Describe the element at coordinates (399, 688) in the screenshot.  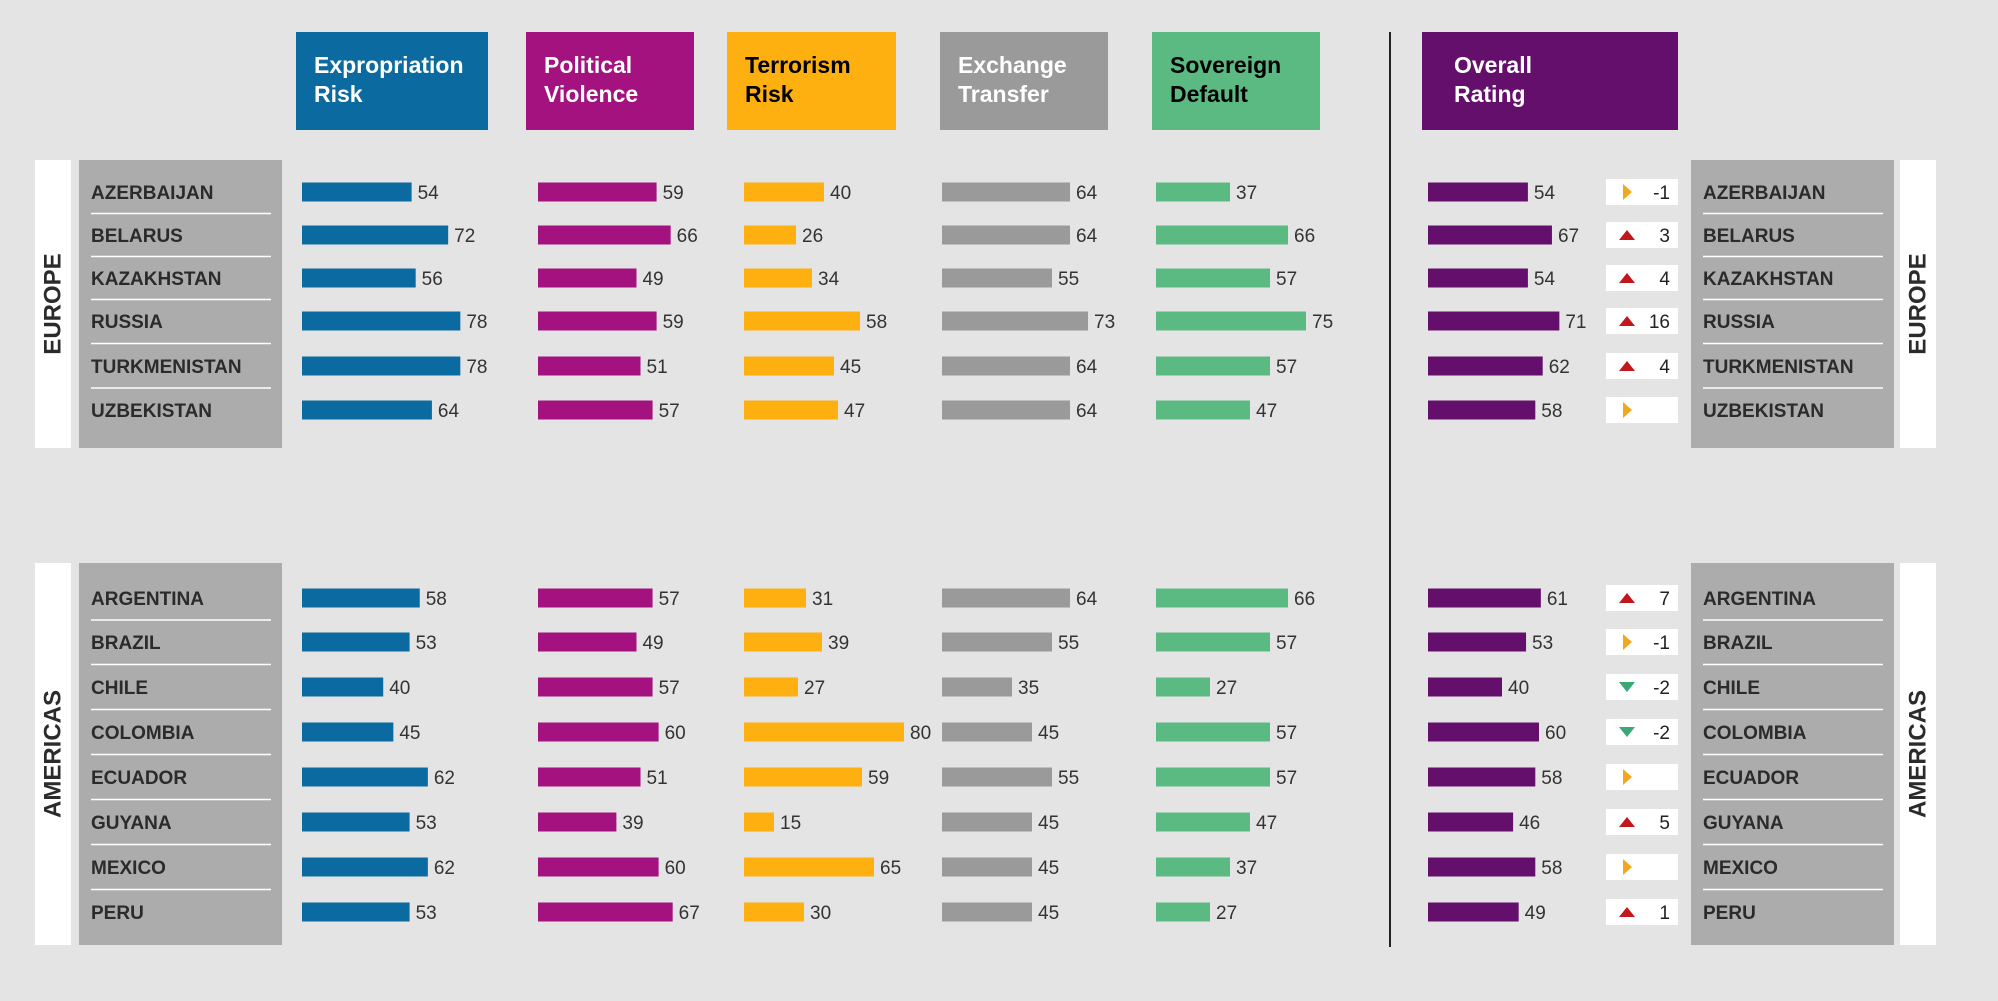
I see `value-label-expropriation: 40` at that location.